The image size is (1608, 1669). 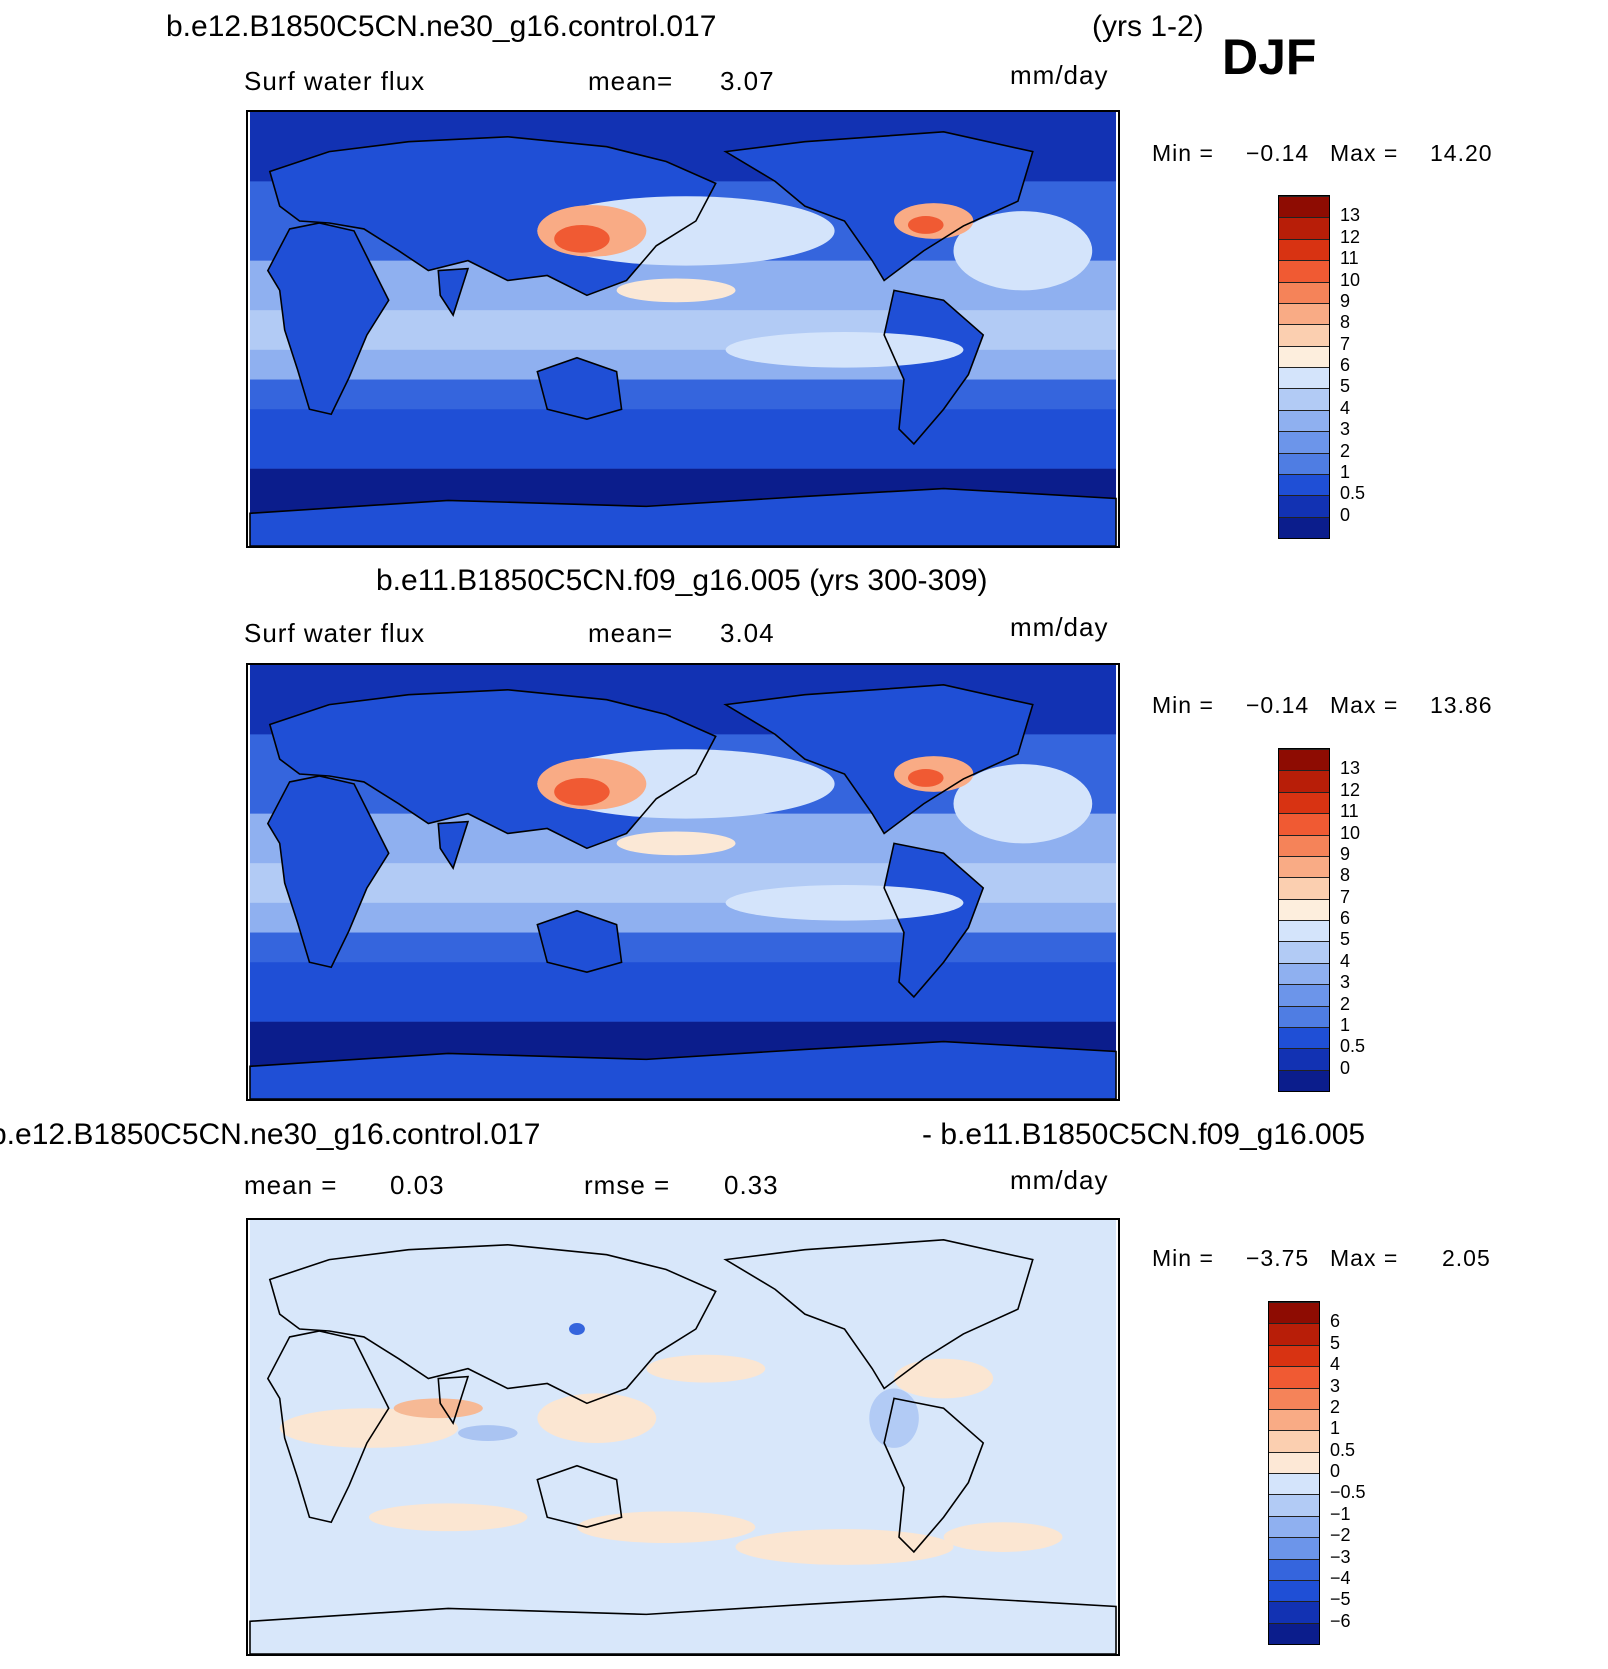 What do you see at coordinates (1148, 26) in the screenshot?
I see `case1-years: (yrs 1-2)` at bounding box center [1148, 26].